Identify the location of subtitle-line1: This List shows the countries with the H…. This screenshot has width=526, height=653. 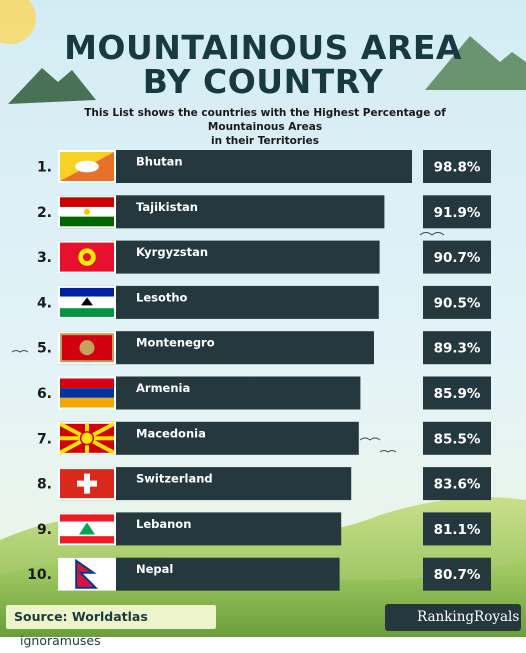
(265, 120).